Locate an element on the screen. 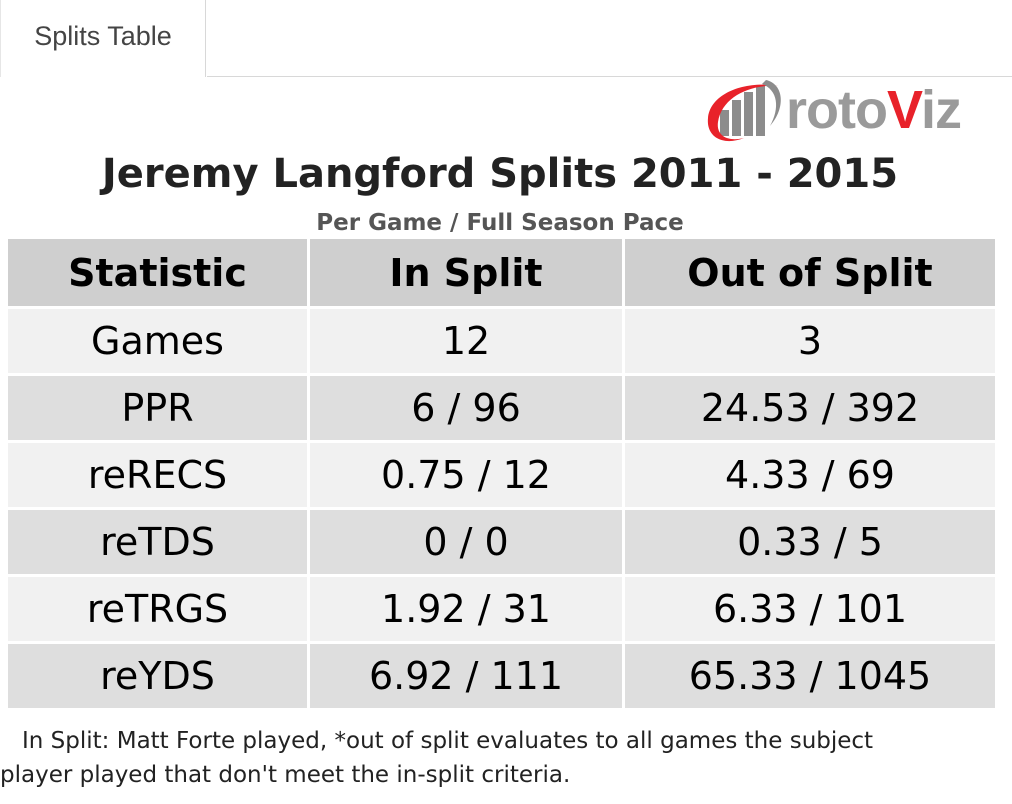  table-row: Games 12 3 is located at coordinates (501, 341).